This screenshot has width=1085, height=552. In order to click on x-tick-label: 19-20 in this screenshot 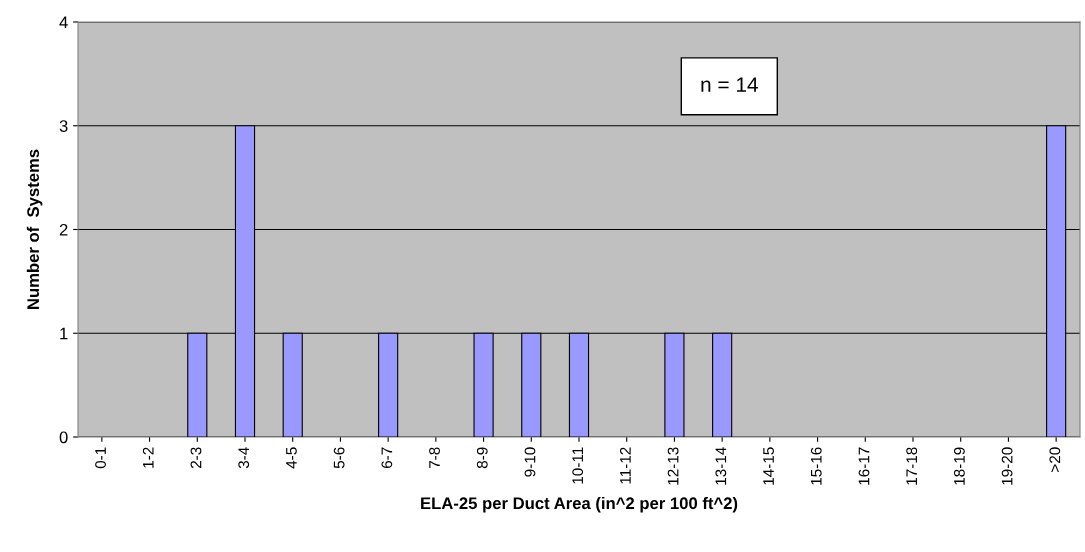, I will do `click(1007, 466)`.